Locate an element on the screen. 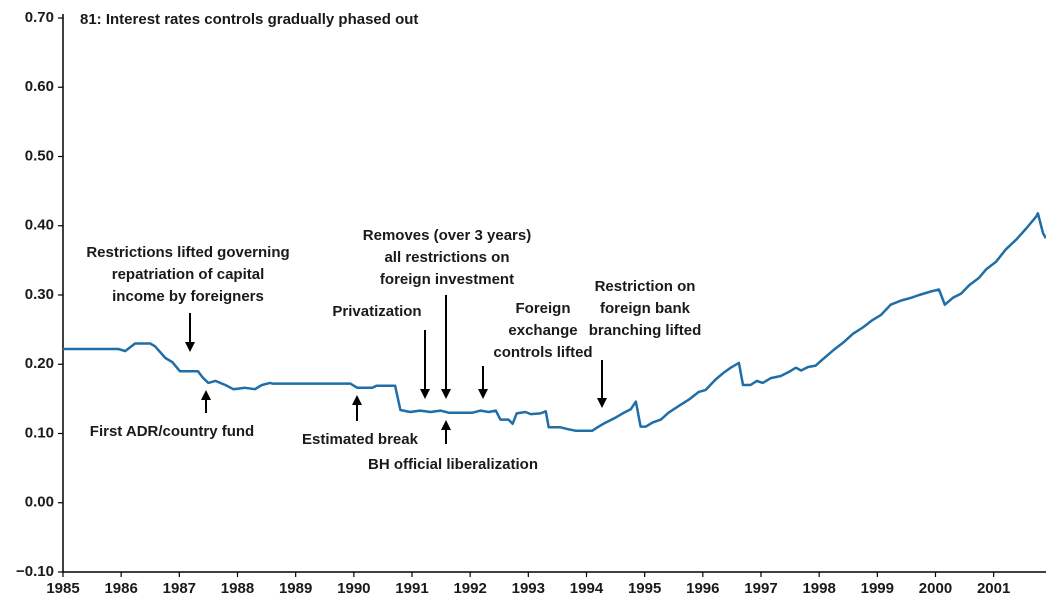 Image resolution: width=1046 pixels, height=603 pixels. annotation: Restriction on is located at coordinates (645, 286).